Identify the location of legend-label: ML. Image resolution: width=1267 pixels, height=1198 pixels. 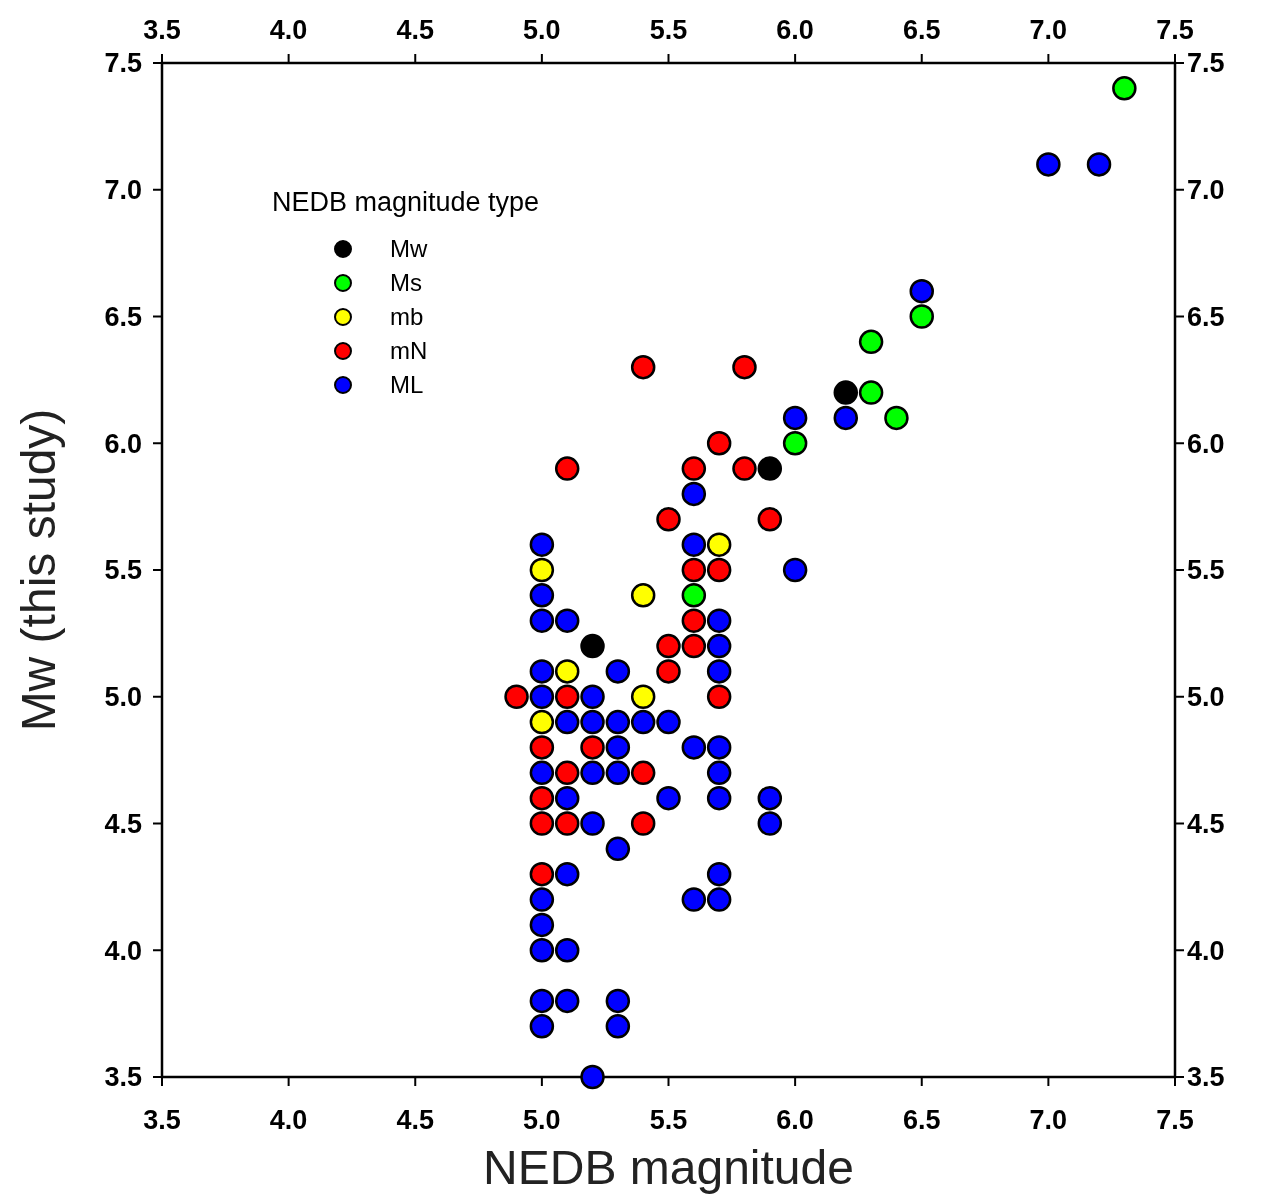
(407, 385).